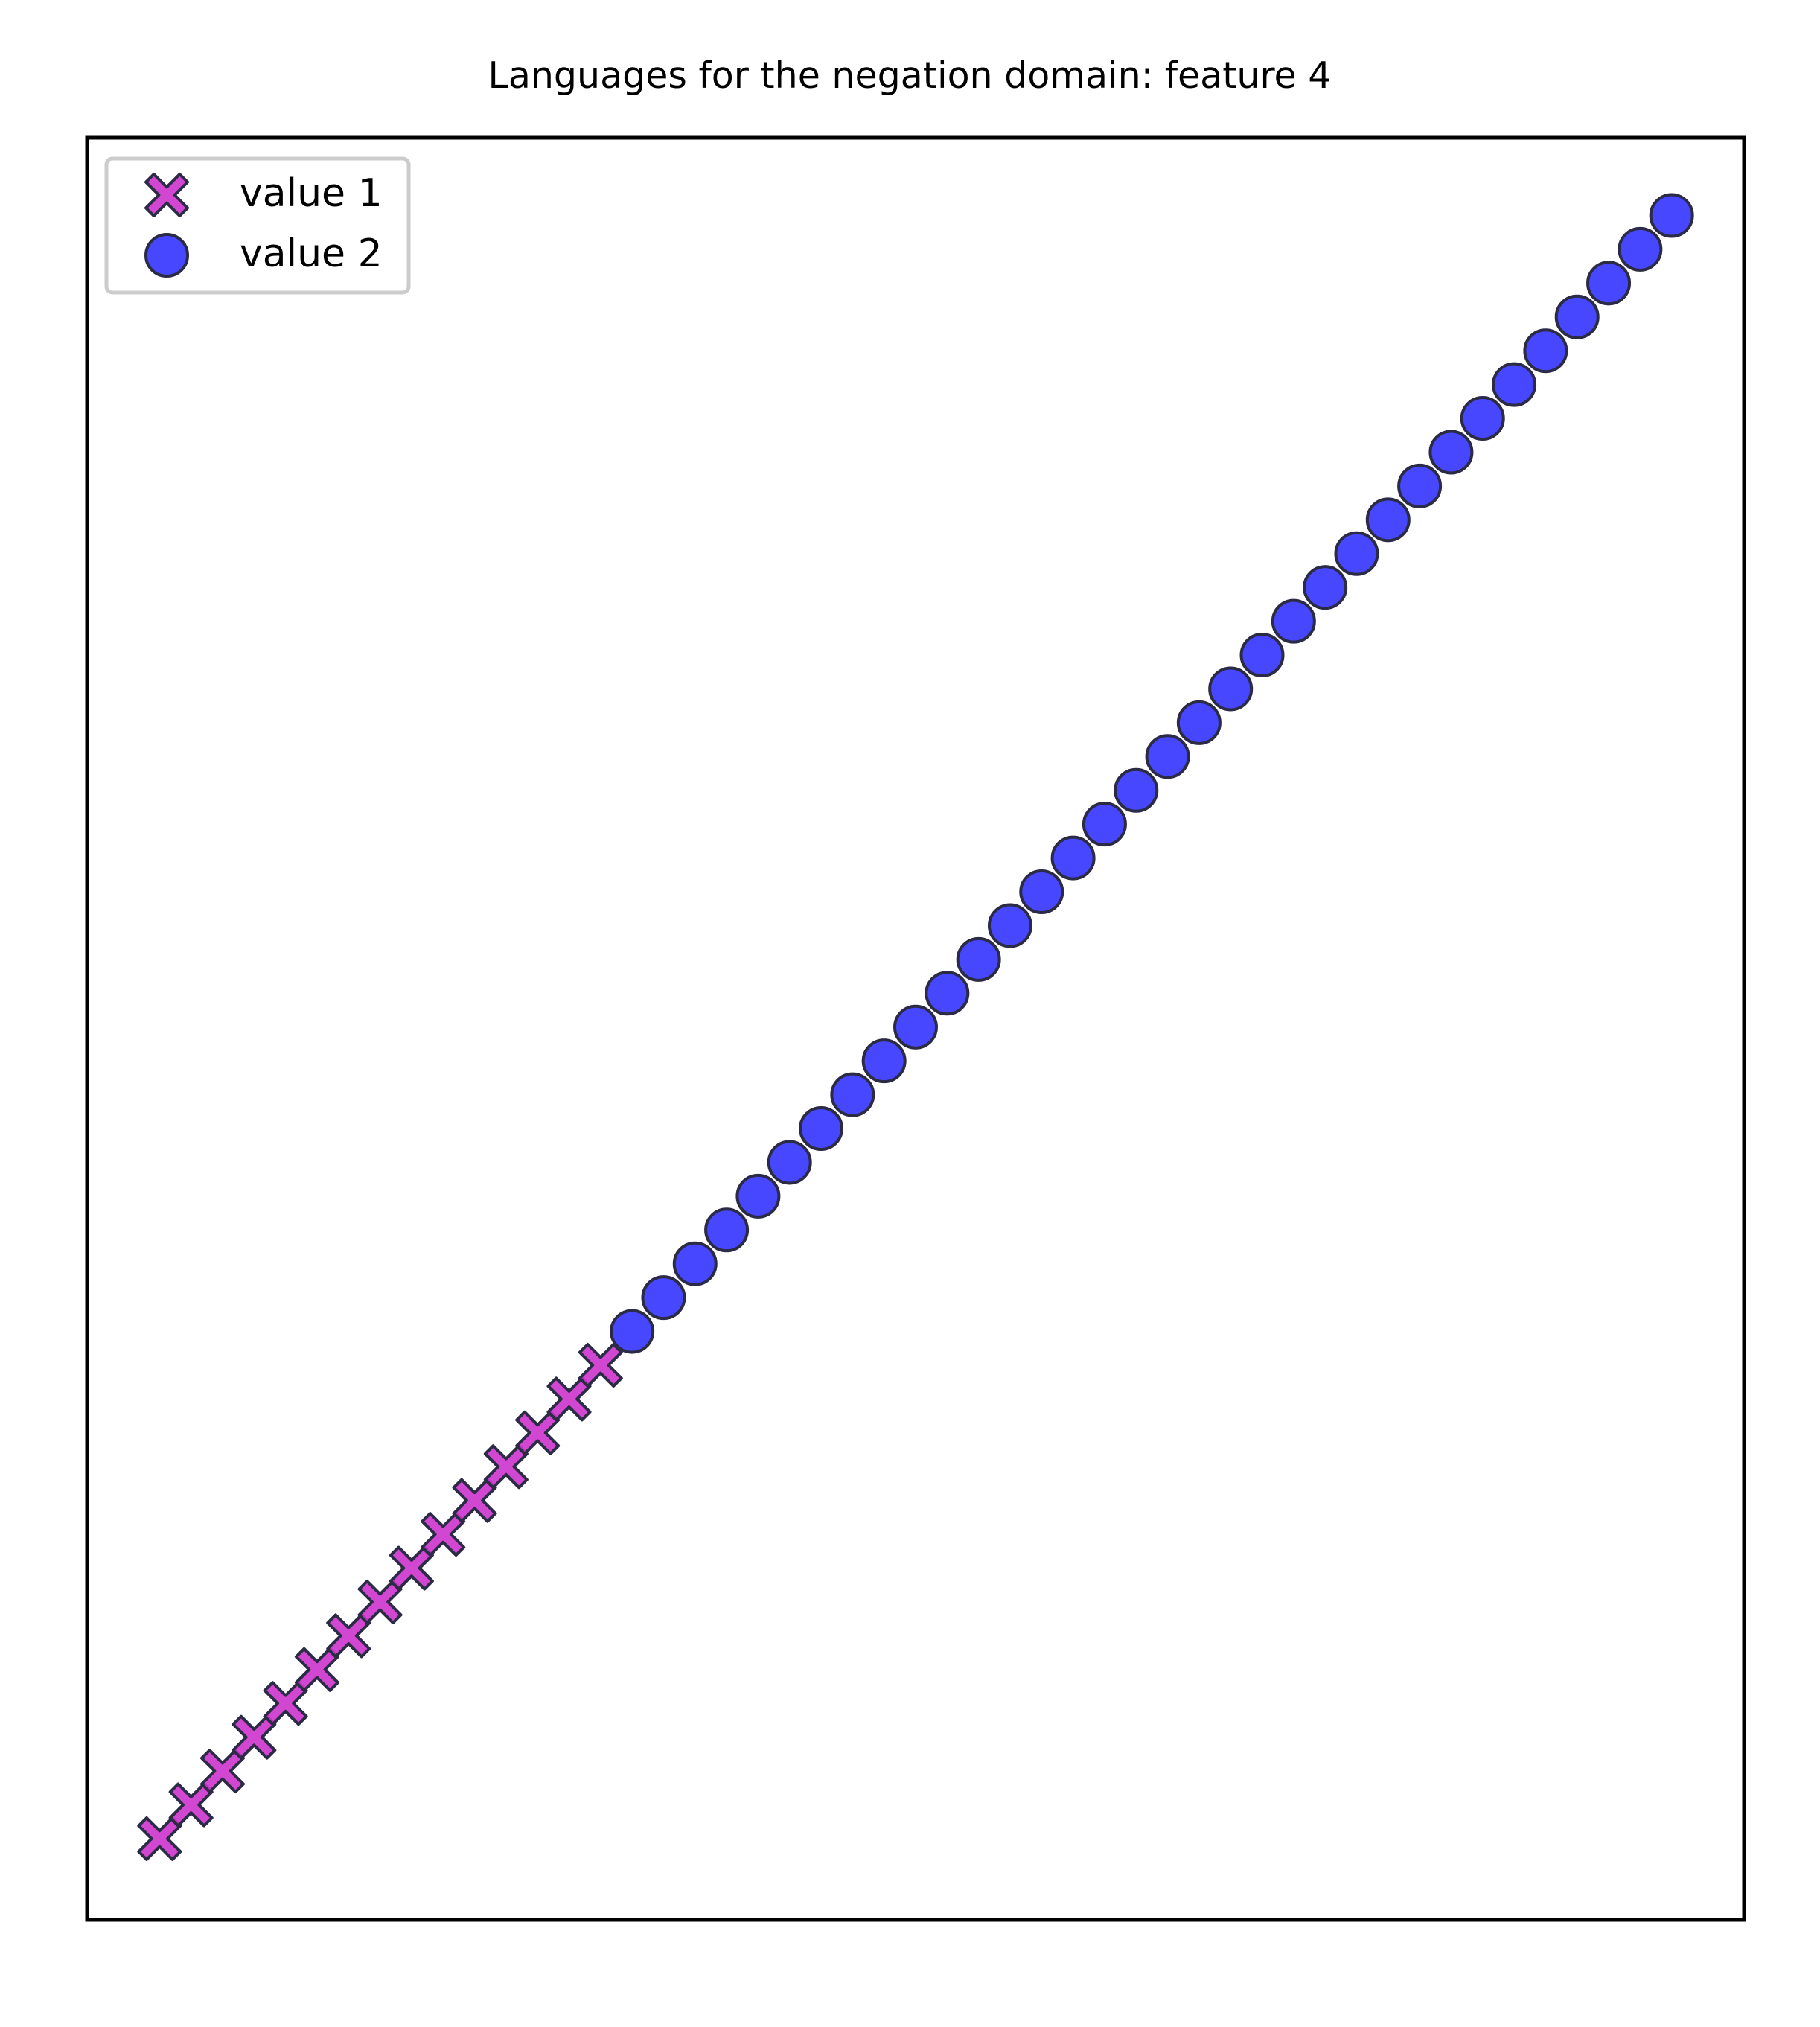 The width and height of the screenshot is (1820, 2027). What do you see at coordinates (257, 225) in the screenshot?
I see `legend: value 1 value 2` at bounding box center [257, 225].